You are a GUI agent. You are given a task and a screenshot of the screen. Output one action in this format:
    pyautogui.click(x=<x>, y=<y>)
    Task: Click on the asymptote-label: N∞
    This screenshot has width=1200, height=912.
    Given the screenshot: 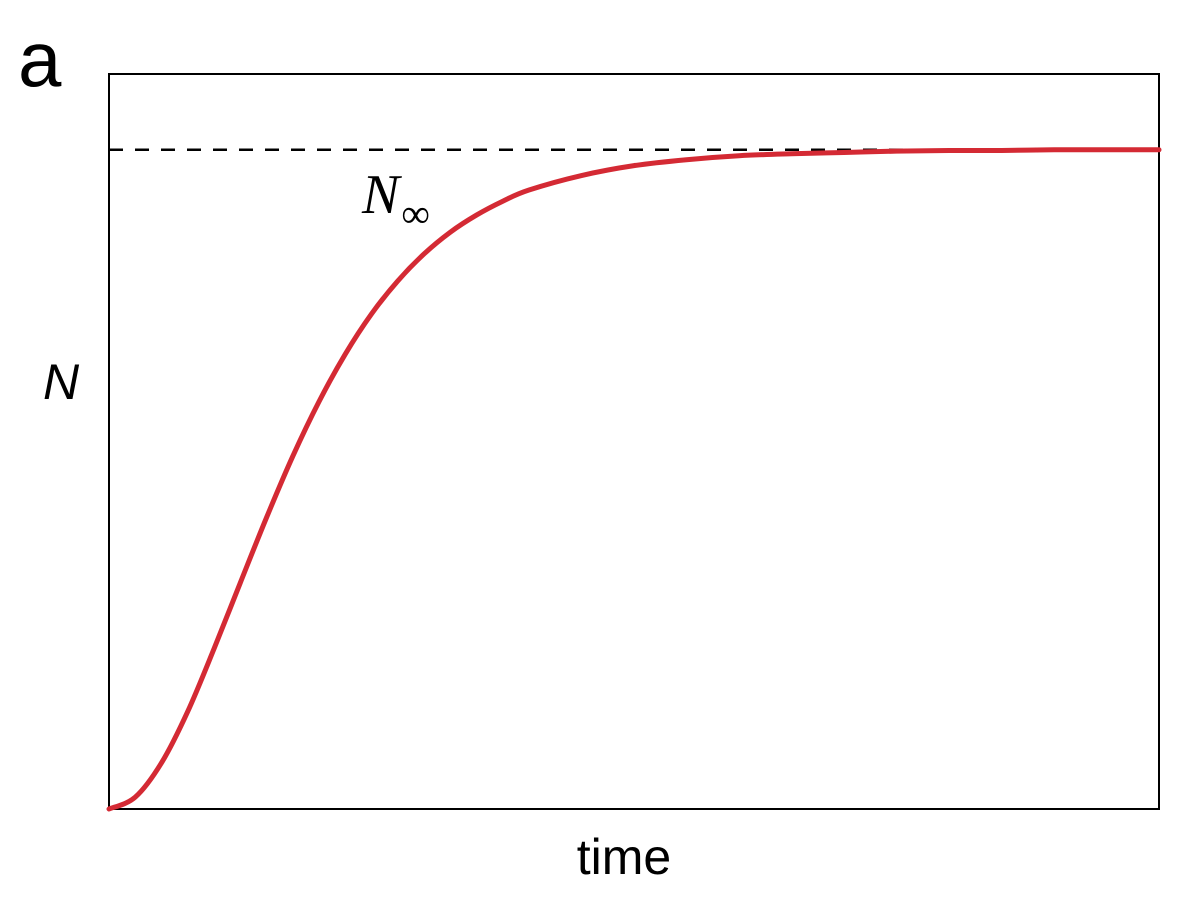 What is the action you would take?
    pyautogui.click(x=395, y=200)
    